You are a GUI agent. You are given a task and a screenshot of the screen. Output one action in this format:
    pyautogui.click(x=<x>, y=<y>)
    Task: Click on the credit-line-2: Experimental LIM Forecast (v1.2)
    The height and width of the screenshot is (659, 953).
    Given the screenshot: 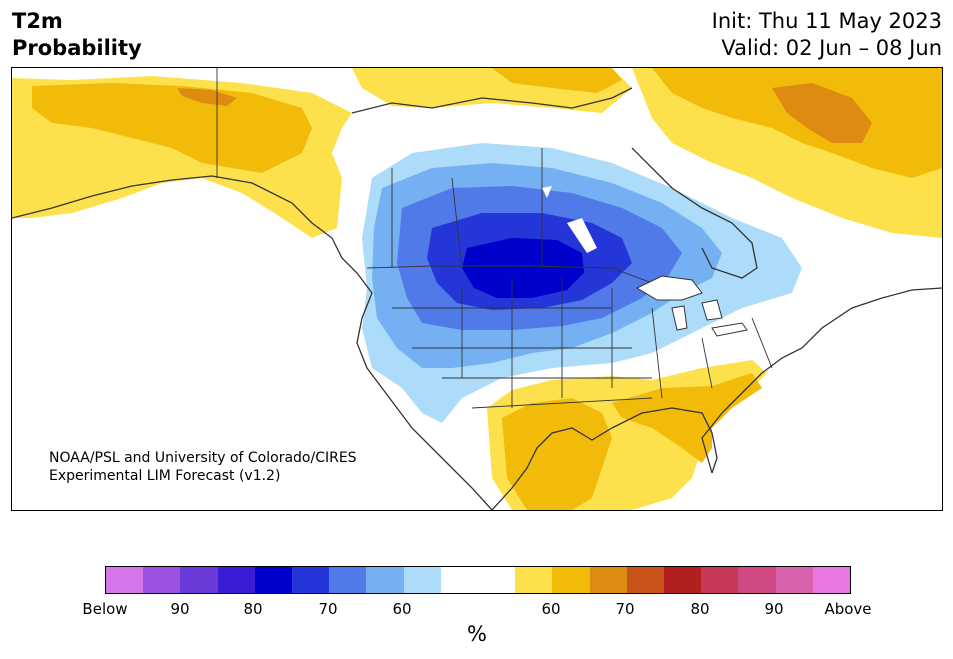 What is the action you would take?
    pyautogui.click(x=165, y=476)
    